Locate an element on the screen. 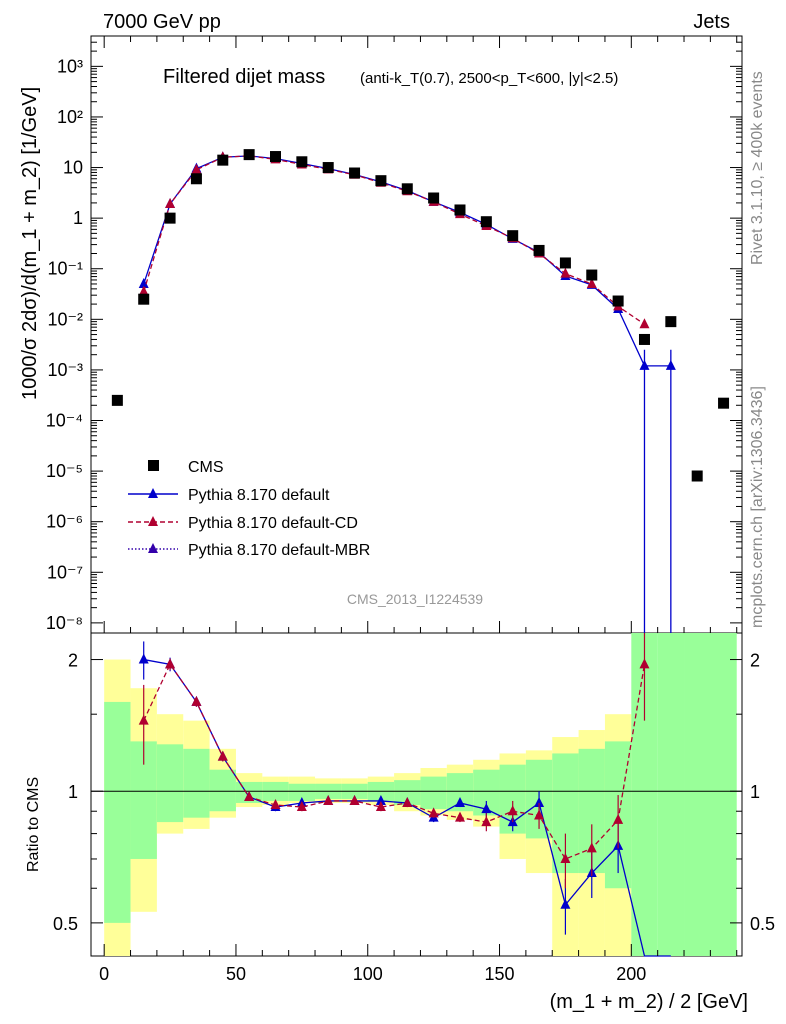 This screenshot has width=786, height=1024. ratio-tick-label-right: 2 is located at coordinates (755, 661).